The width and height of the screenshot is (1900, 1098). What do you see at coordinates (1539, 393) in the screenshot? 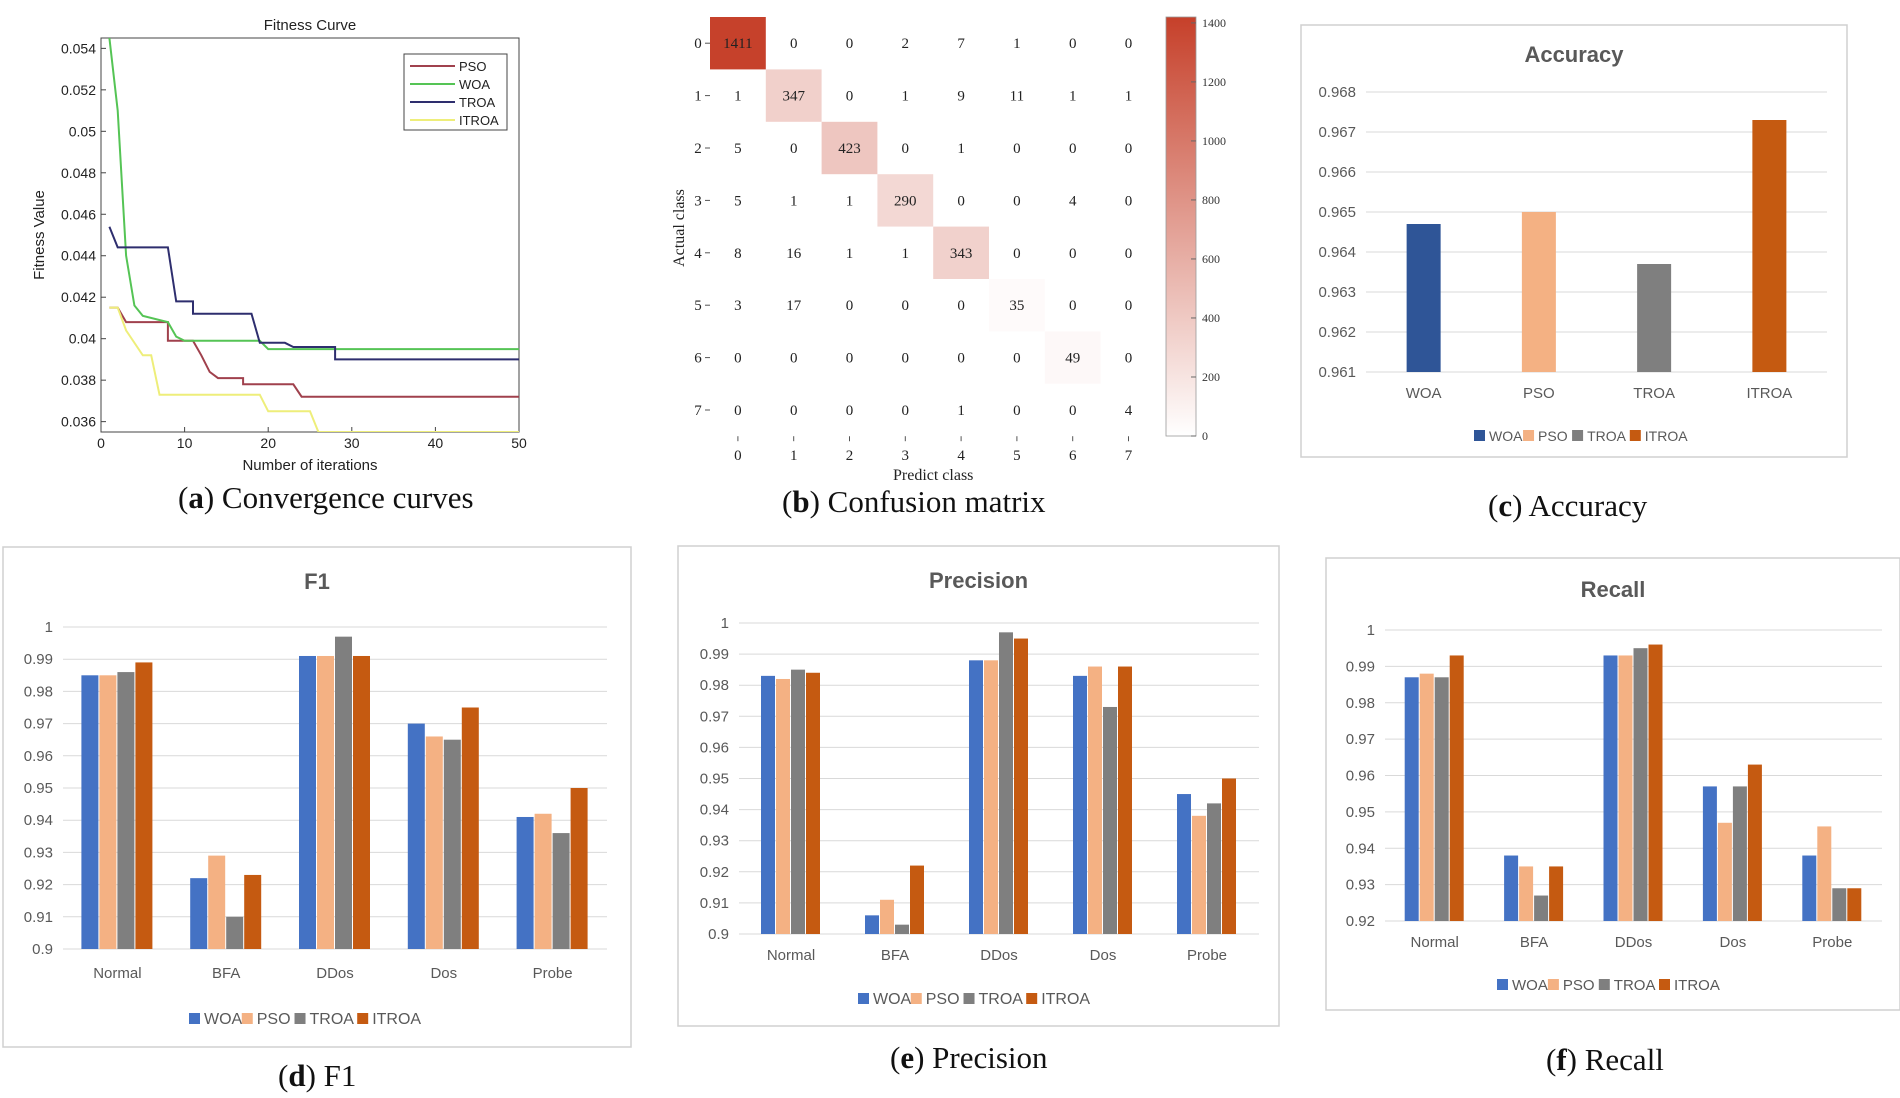
I see `accuracy-category-label: PSO` at bounding box center [1539, 393].